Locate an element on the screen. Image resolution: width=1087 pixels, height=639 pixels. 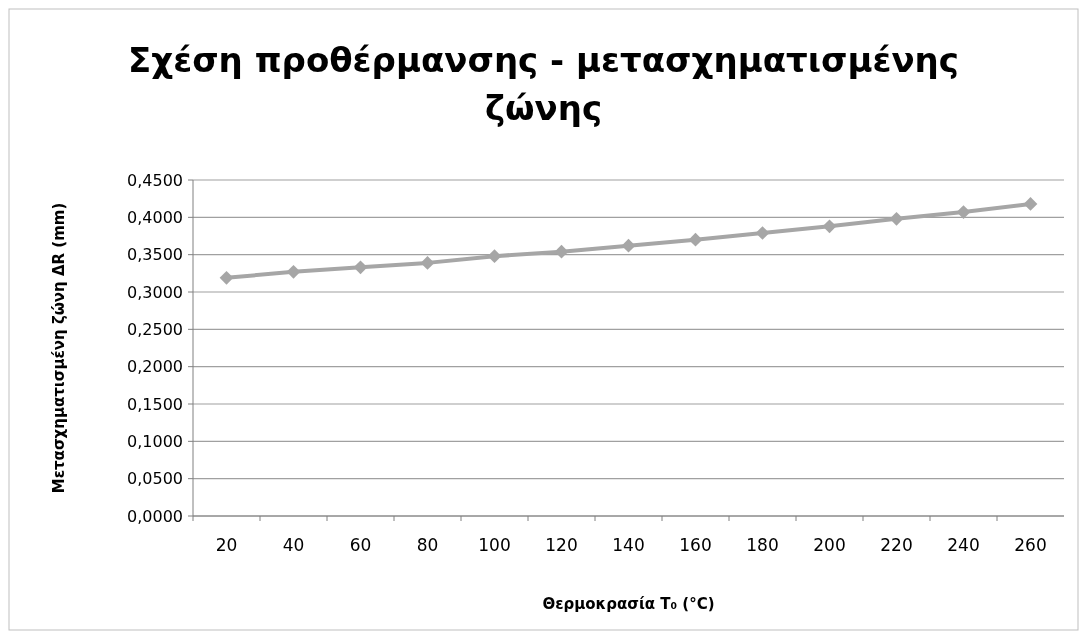
x-tick-label: 220 is located at coordinates (896, 545).